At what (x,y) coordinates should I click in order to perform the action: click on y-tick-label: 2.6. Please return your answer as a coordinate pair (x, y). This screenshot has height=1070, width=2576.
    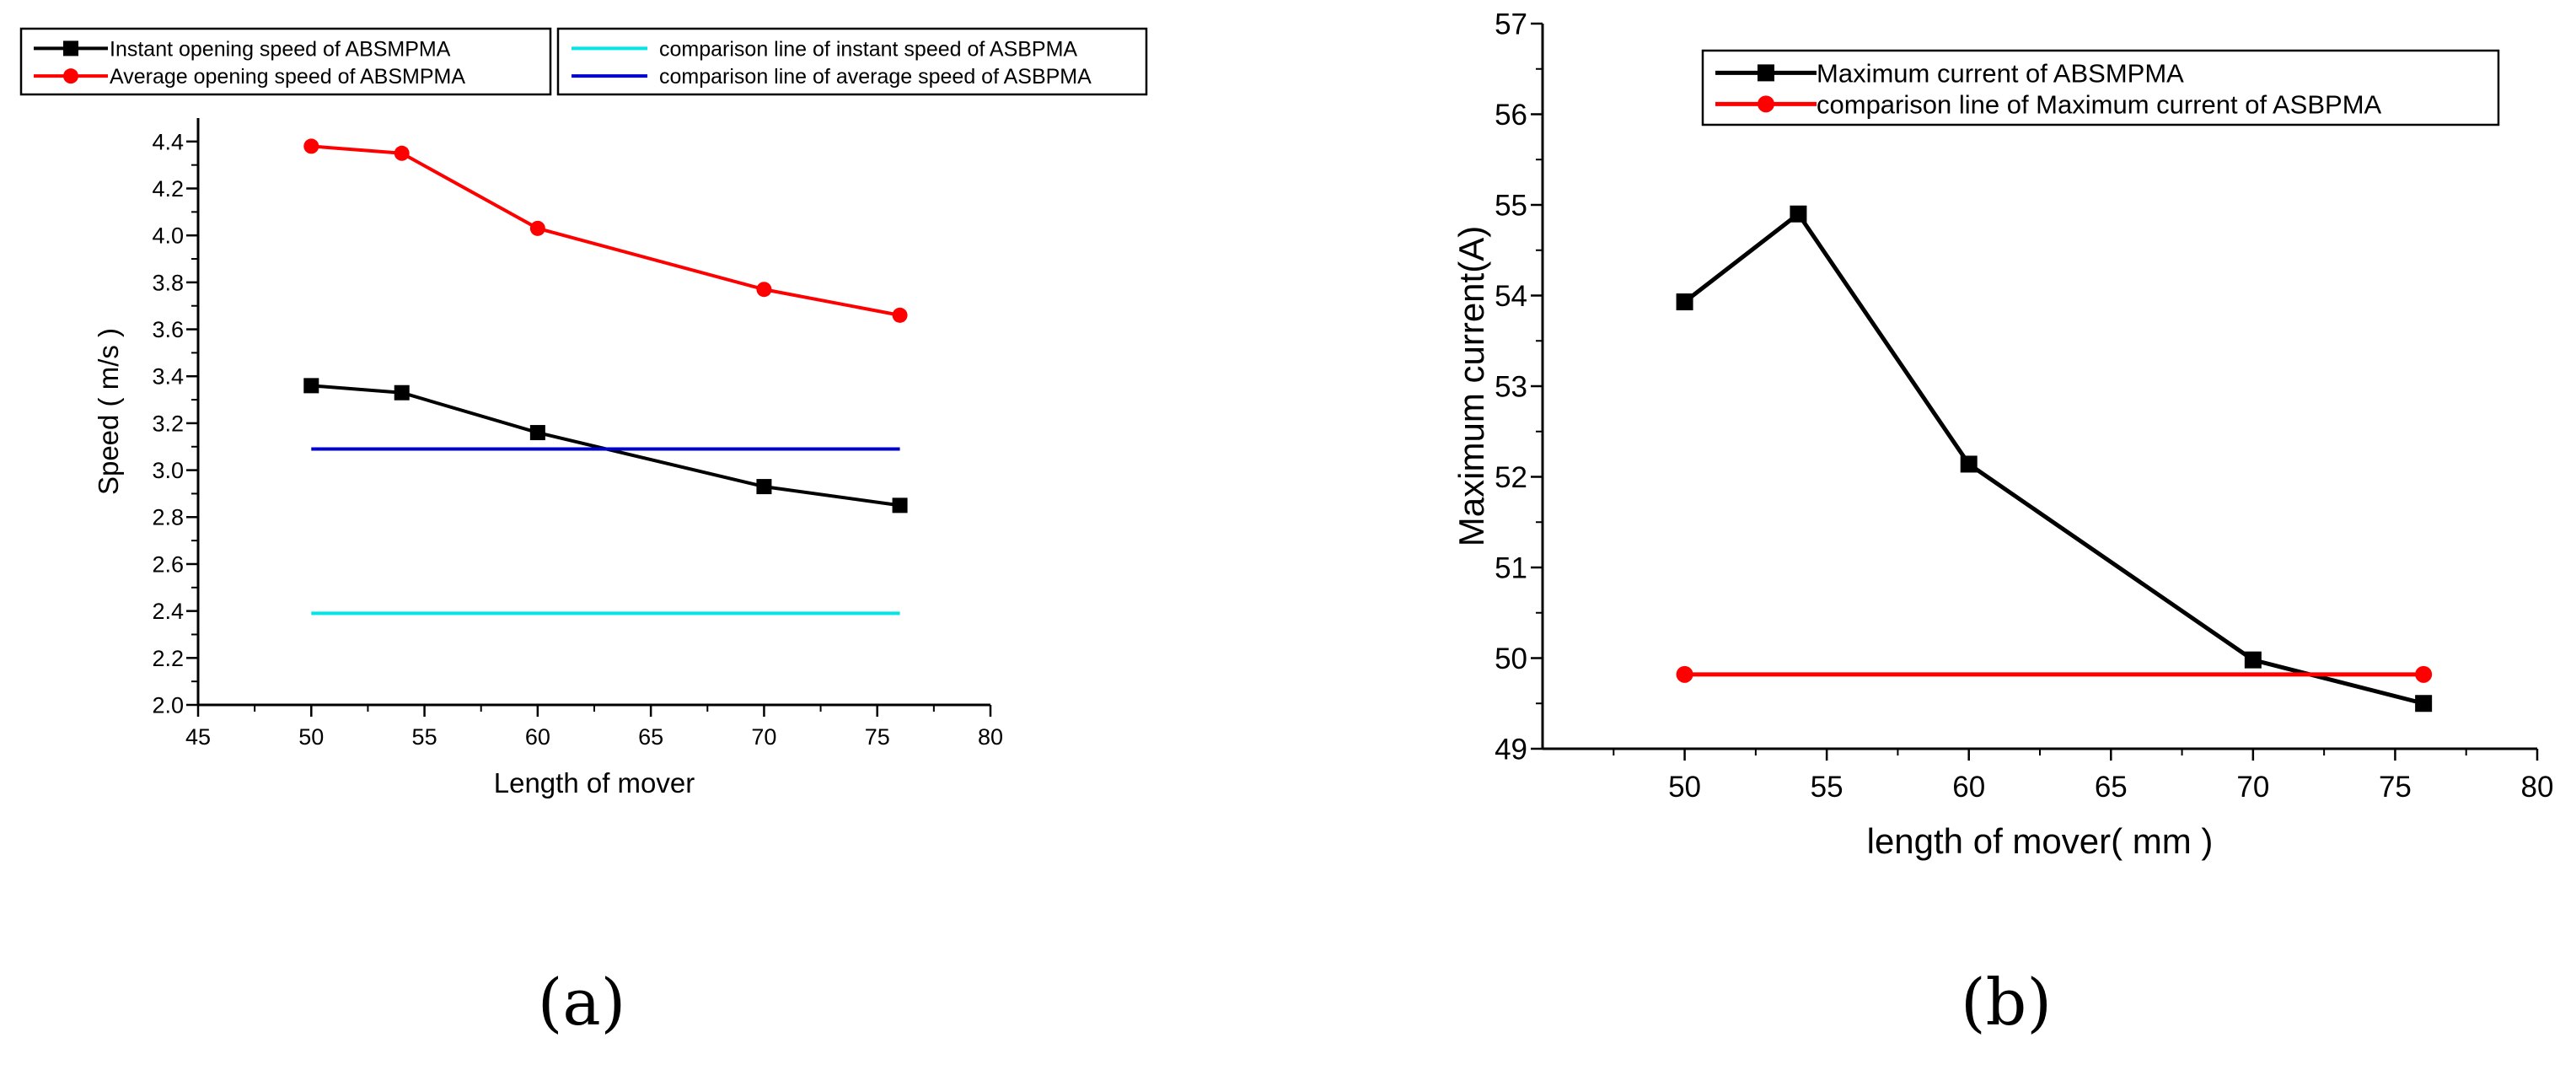
    Looking at the image, I should click on (168, 564).